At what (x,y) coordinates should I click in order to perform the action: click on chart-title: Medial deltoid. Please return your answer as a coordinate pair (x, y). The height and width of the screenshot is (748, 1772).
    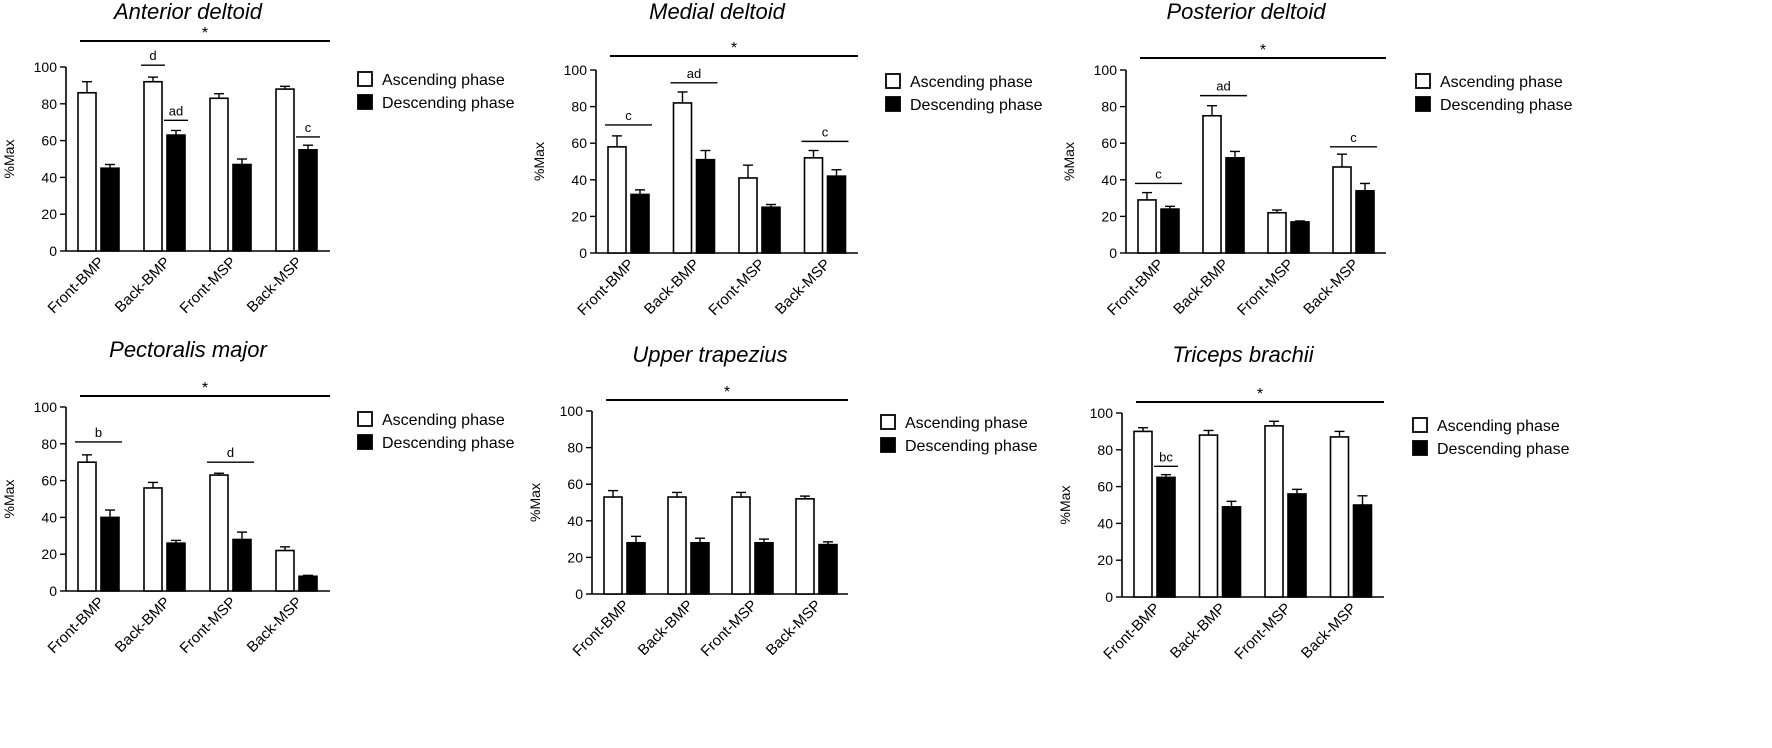
    Looking at the image, I should click on (717, 12).